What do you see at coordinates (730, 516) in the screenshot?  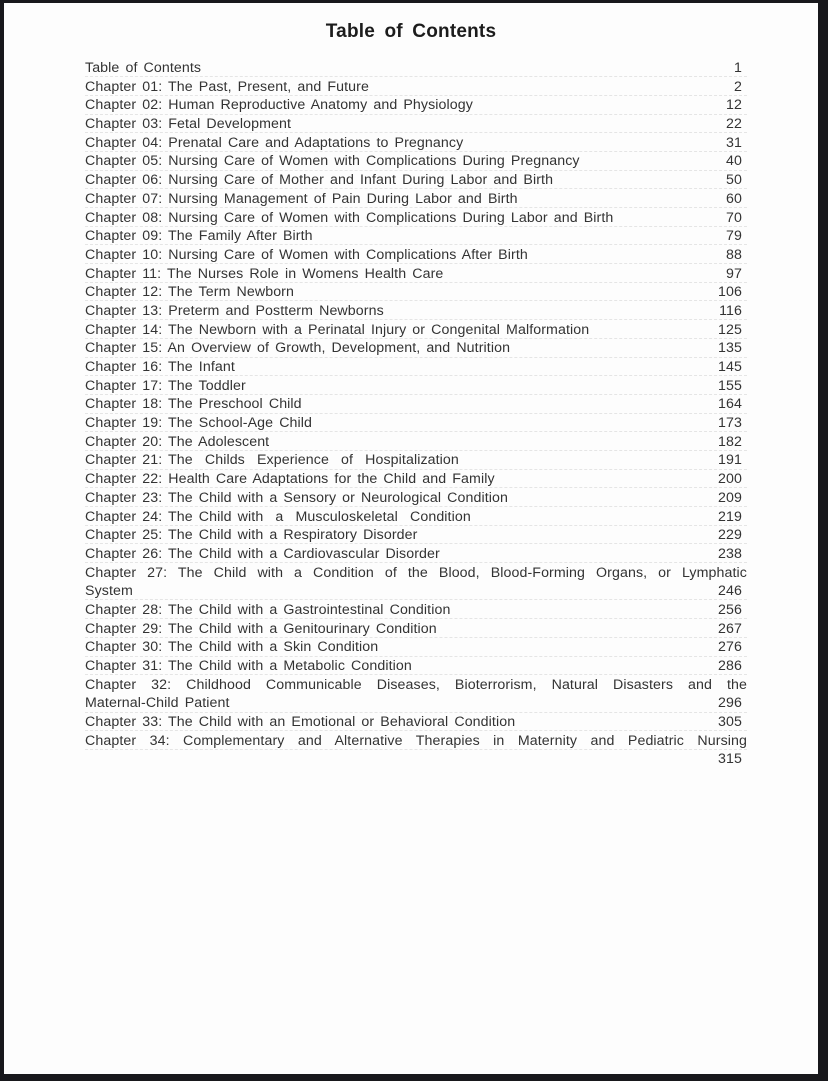 I see `toc-entry-page: 219` at bounding box center [730, 516].